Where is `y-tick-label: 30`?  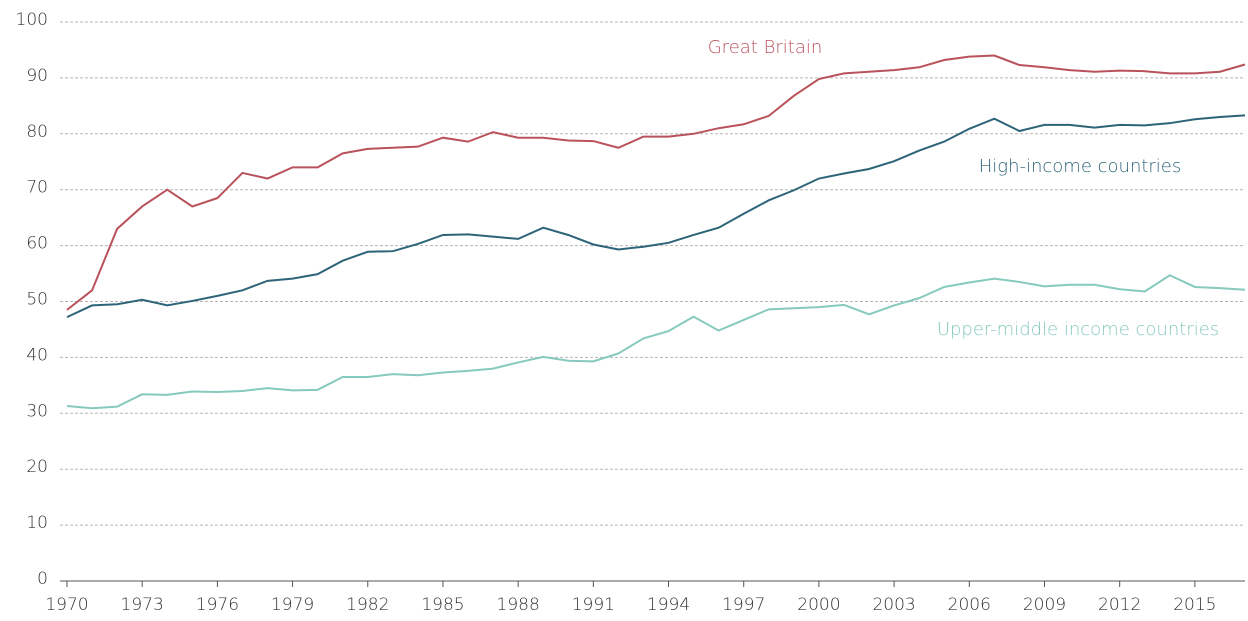 y-tick-label: 30 is located at coordinates (37, 411).